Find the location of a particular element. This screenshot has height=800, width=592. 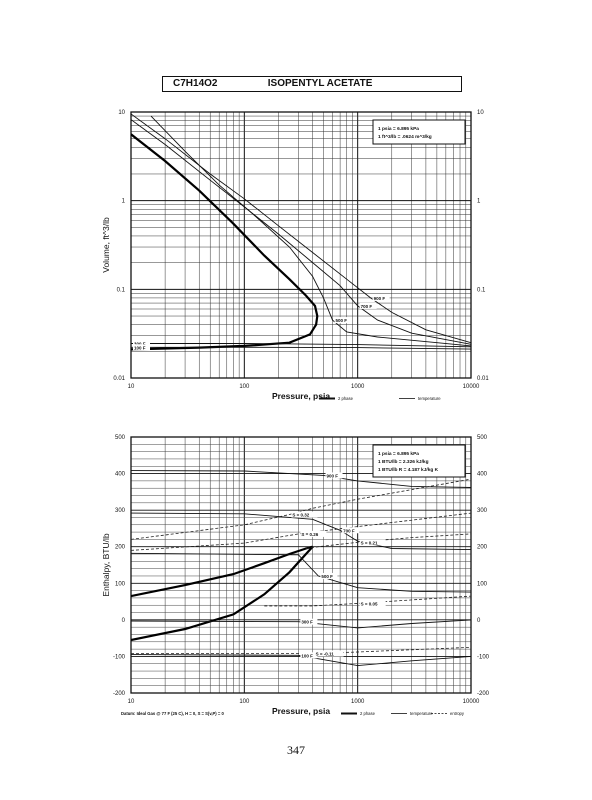

legend-label: entropy is located at coordinates (457, 713).